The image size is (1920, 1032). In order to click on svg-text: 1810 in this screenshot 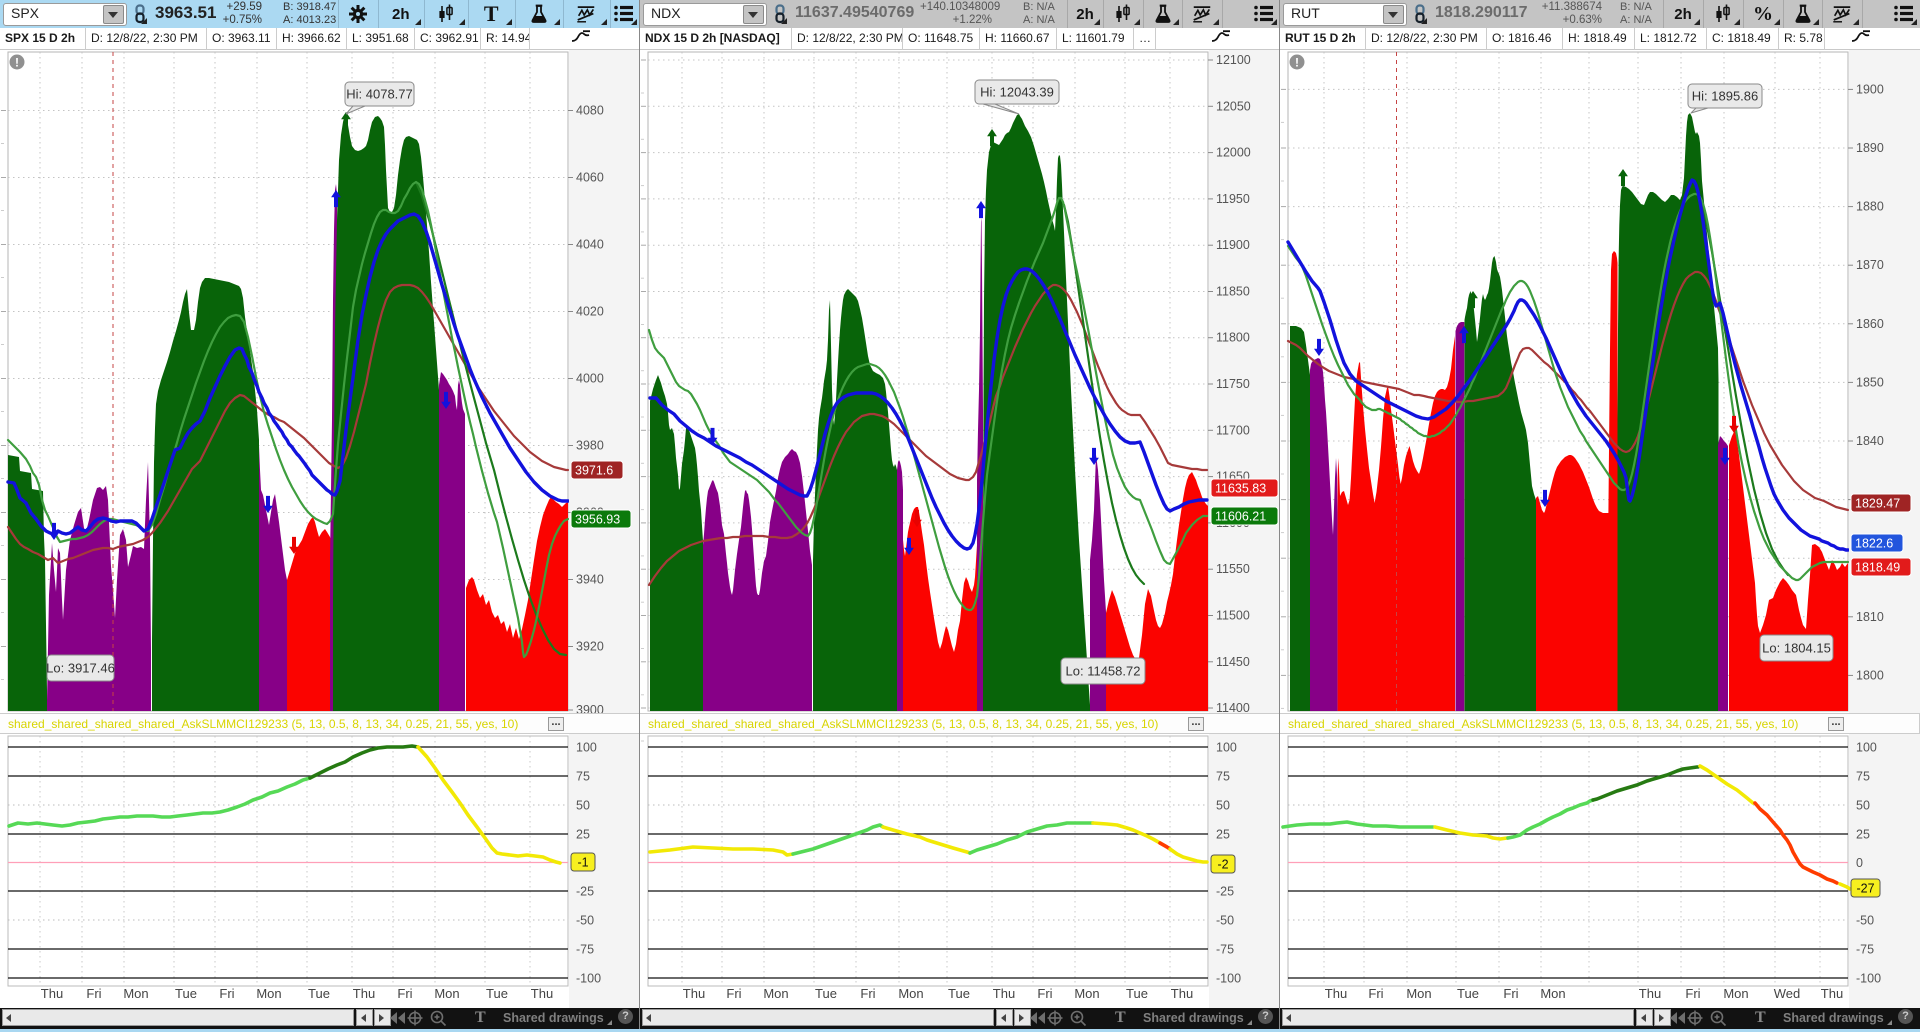, I will do `click(1870, 617)`.